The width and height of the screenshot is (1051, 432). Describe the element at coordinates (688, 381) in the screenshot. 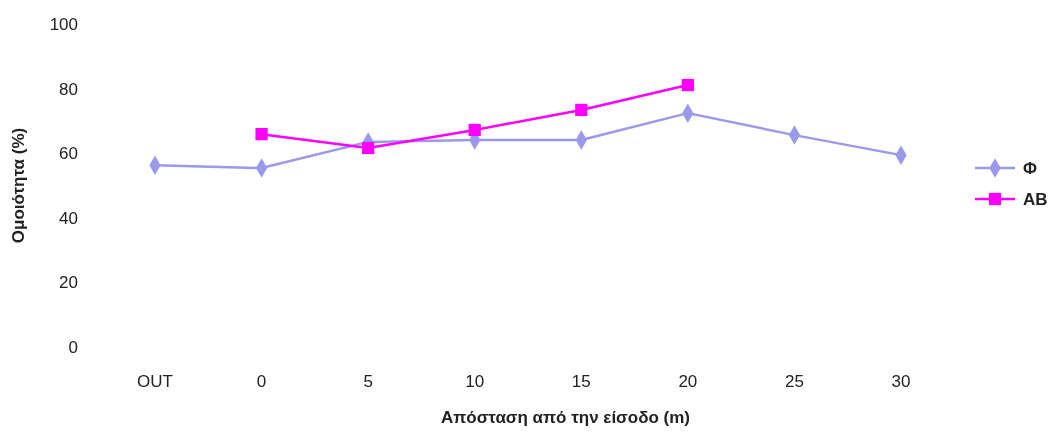

I see `x-tick-label: 20` at that location.